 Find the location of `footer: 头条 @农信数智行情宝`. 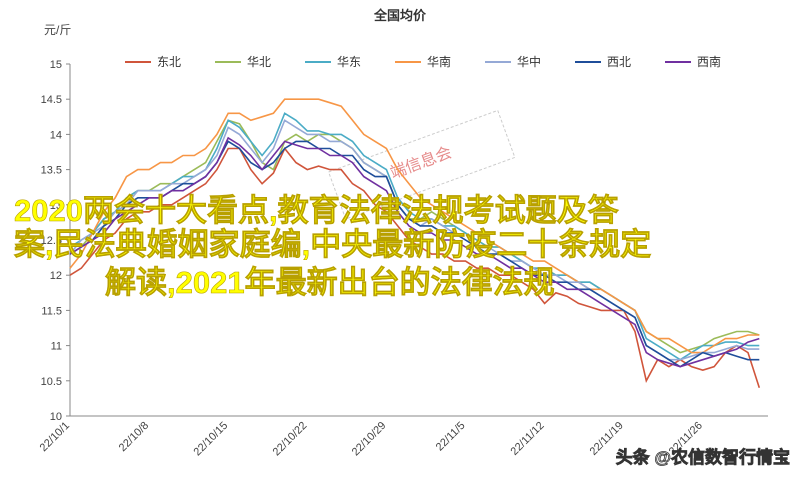

footer: 头条 @农信数智行情宝 is located at coordinates (703, 457).